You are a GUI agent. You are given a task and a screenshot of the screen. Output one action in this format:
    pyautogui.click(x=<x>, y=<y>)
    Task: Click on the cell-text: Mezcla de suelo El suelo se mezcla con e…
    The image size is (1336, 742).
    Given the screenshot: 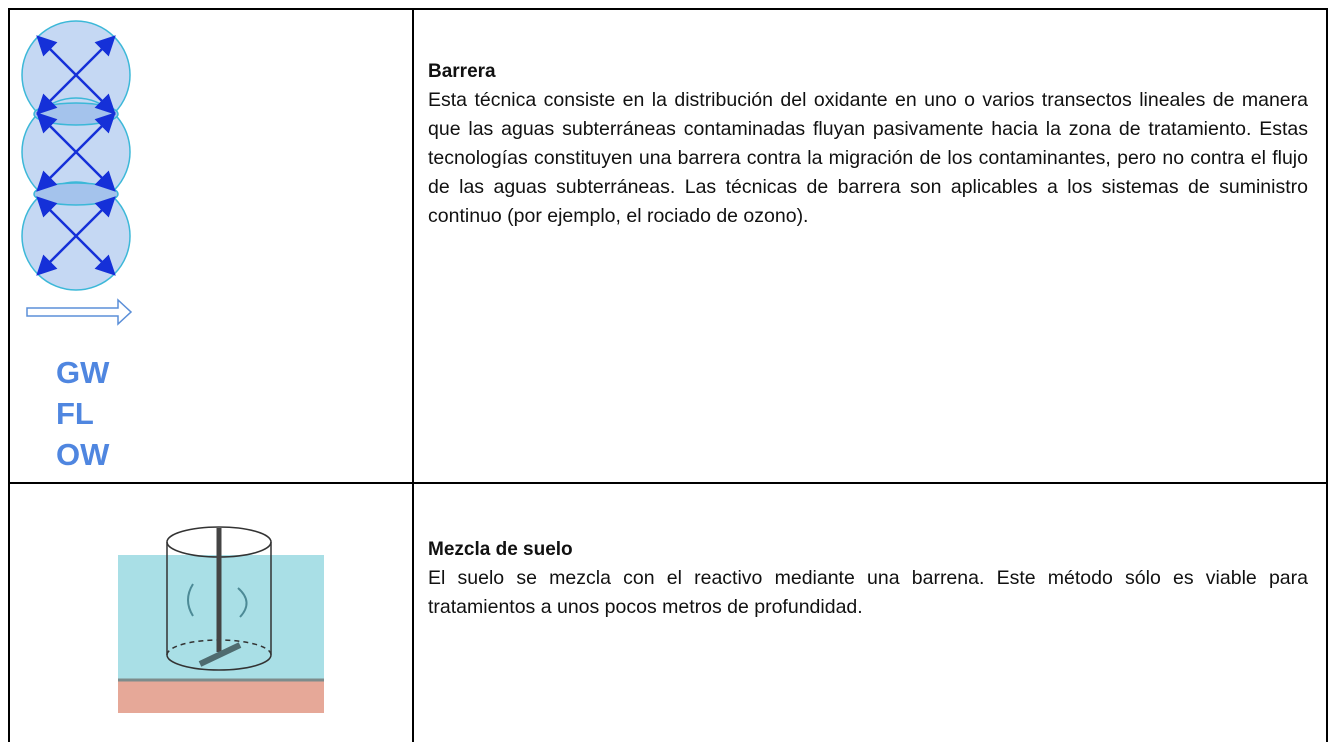 What is the action you would take?
    pyautogui.click(x=868, y=578)
    